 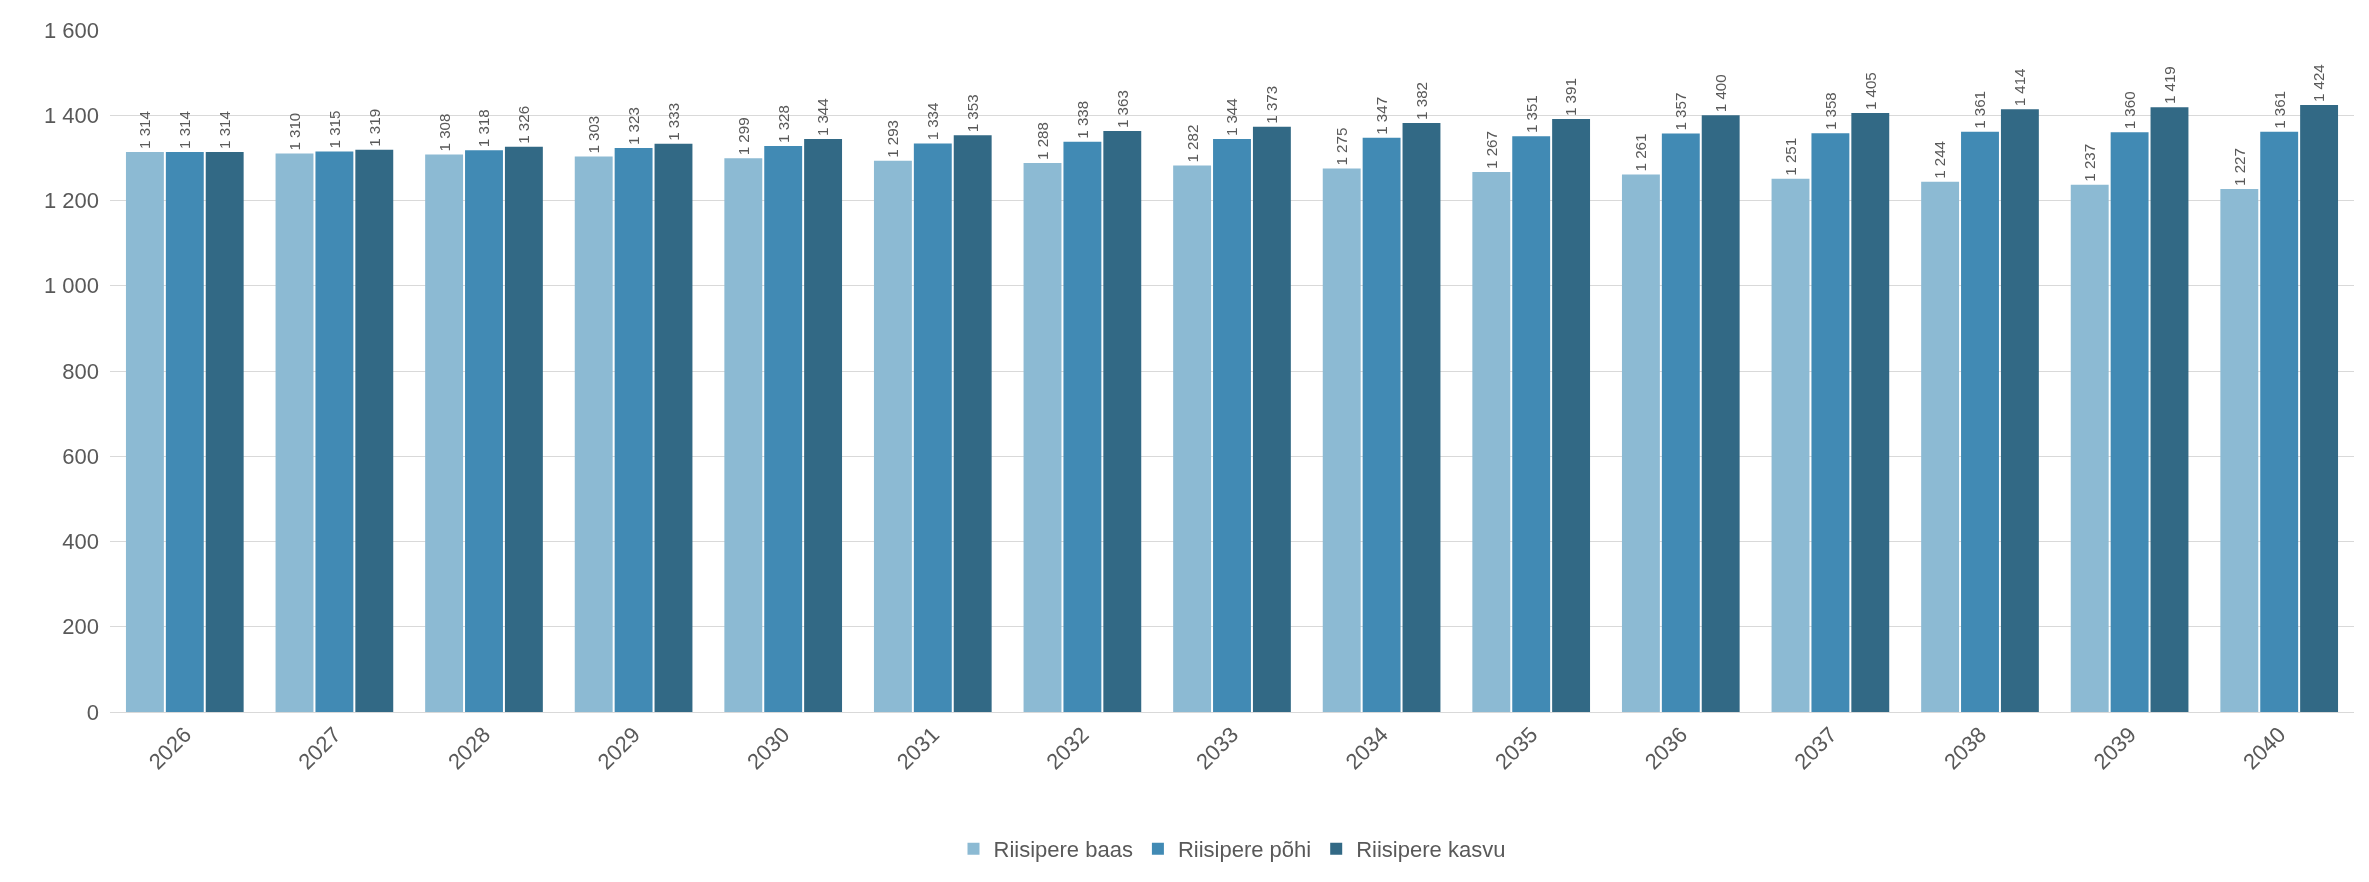 What do you see at coordinates (1244, 850) in the screenshot?
I see `legend-label: Riisipere põhi` at bounding box center [1244, 850].